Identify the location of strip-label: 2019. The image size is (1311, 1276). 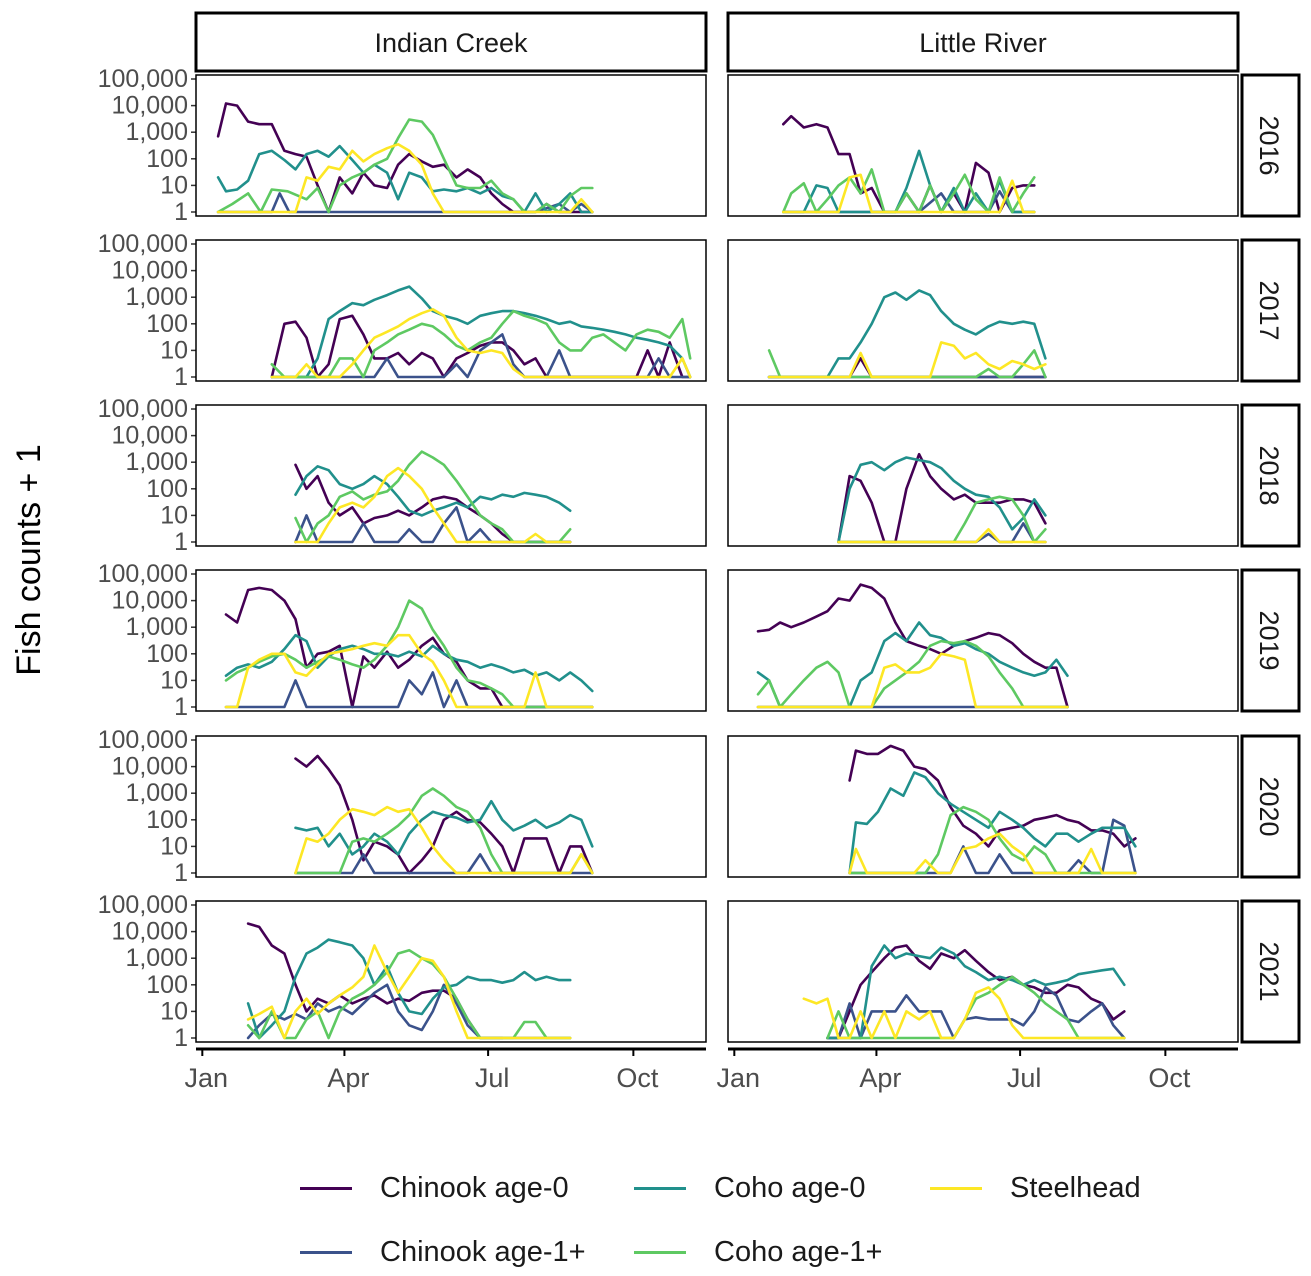
(1269, 640).